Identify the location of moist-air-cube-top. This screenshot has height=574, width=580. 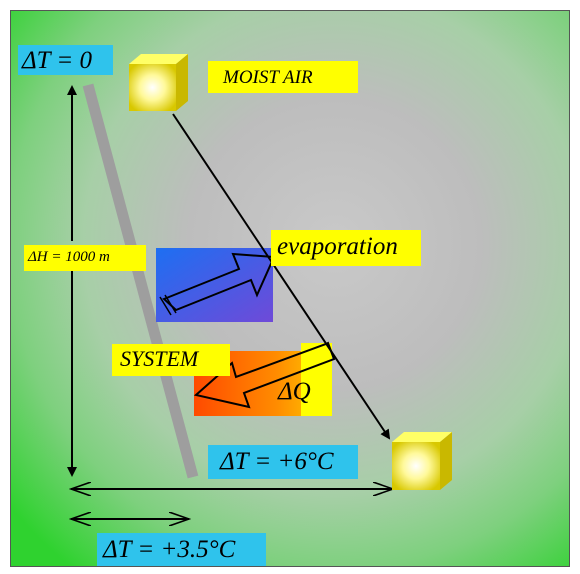
(158, 82).